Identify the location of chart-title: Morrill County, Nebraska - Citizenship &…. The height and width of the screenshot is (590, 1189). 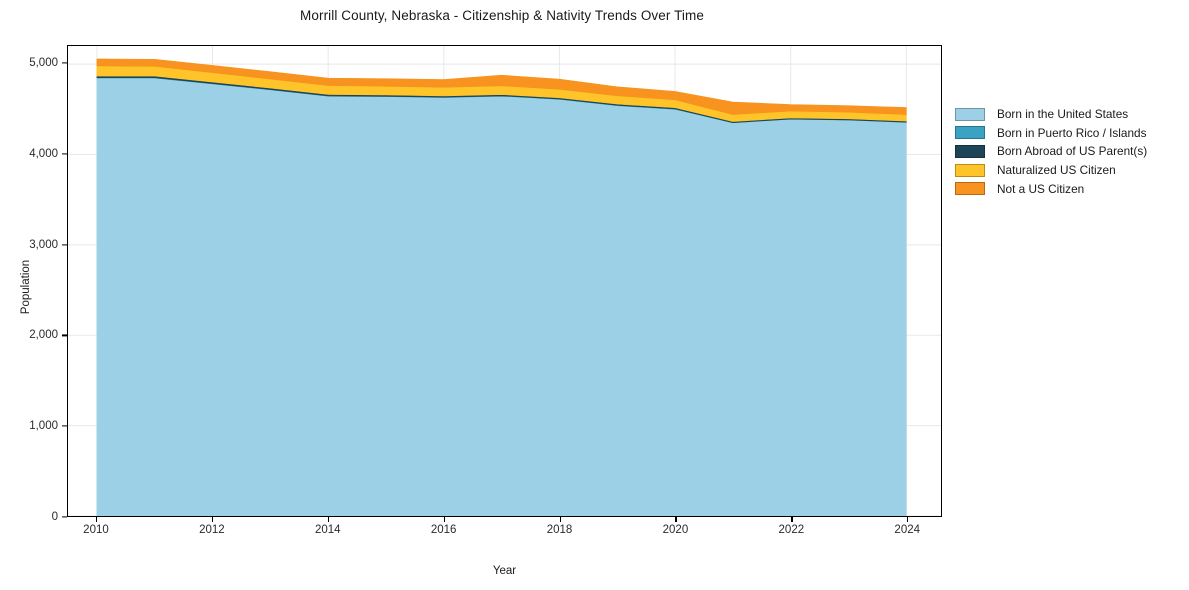
(502, 15).